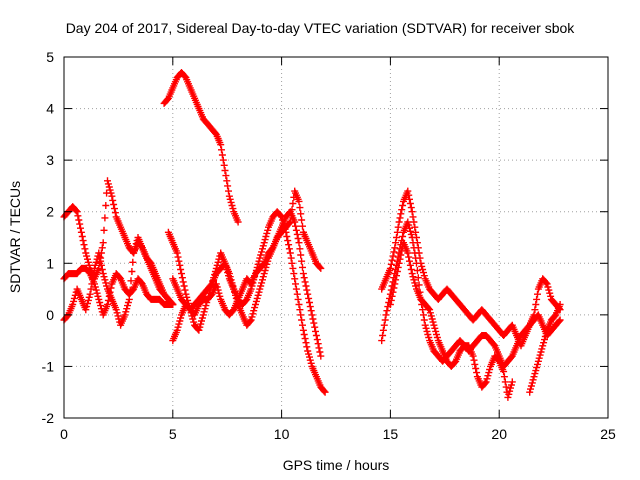  Describe the element at coordinates (50, 212) in the screenshot. I see `y-tick-label: 2` at that location.